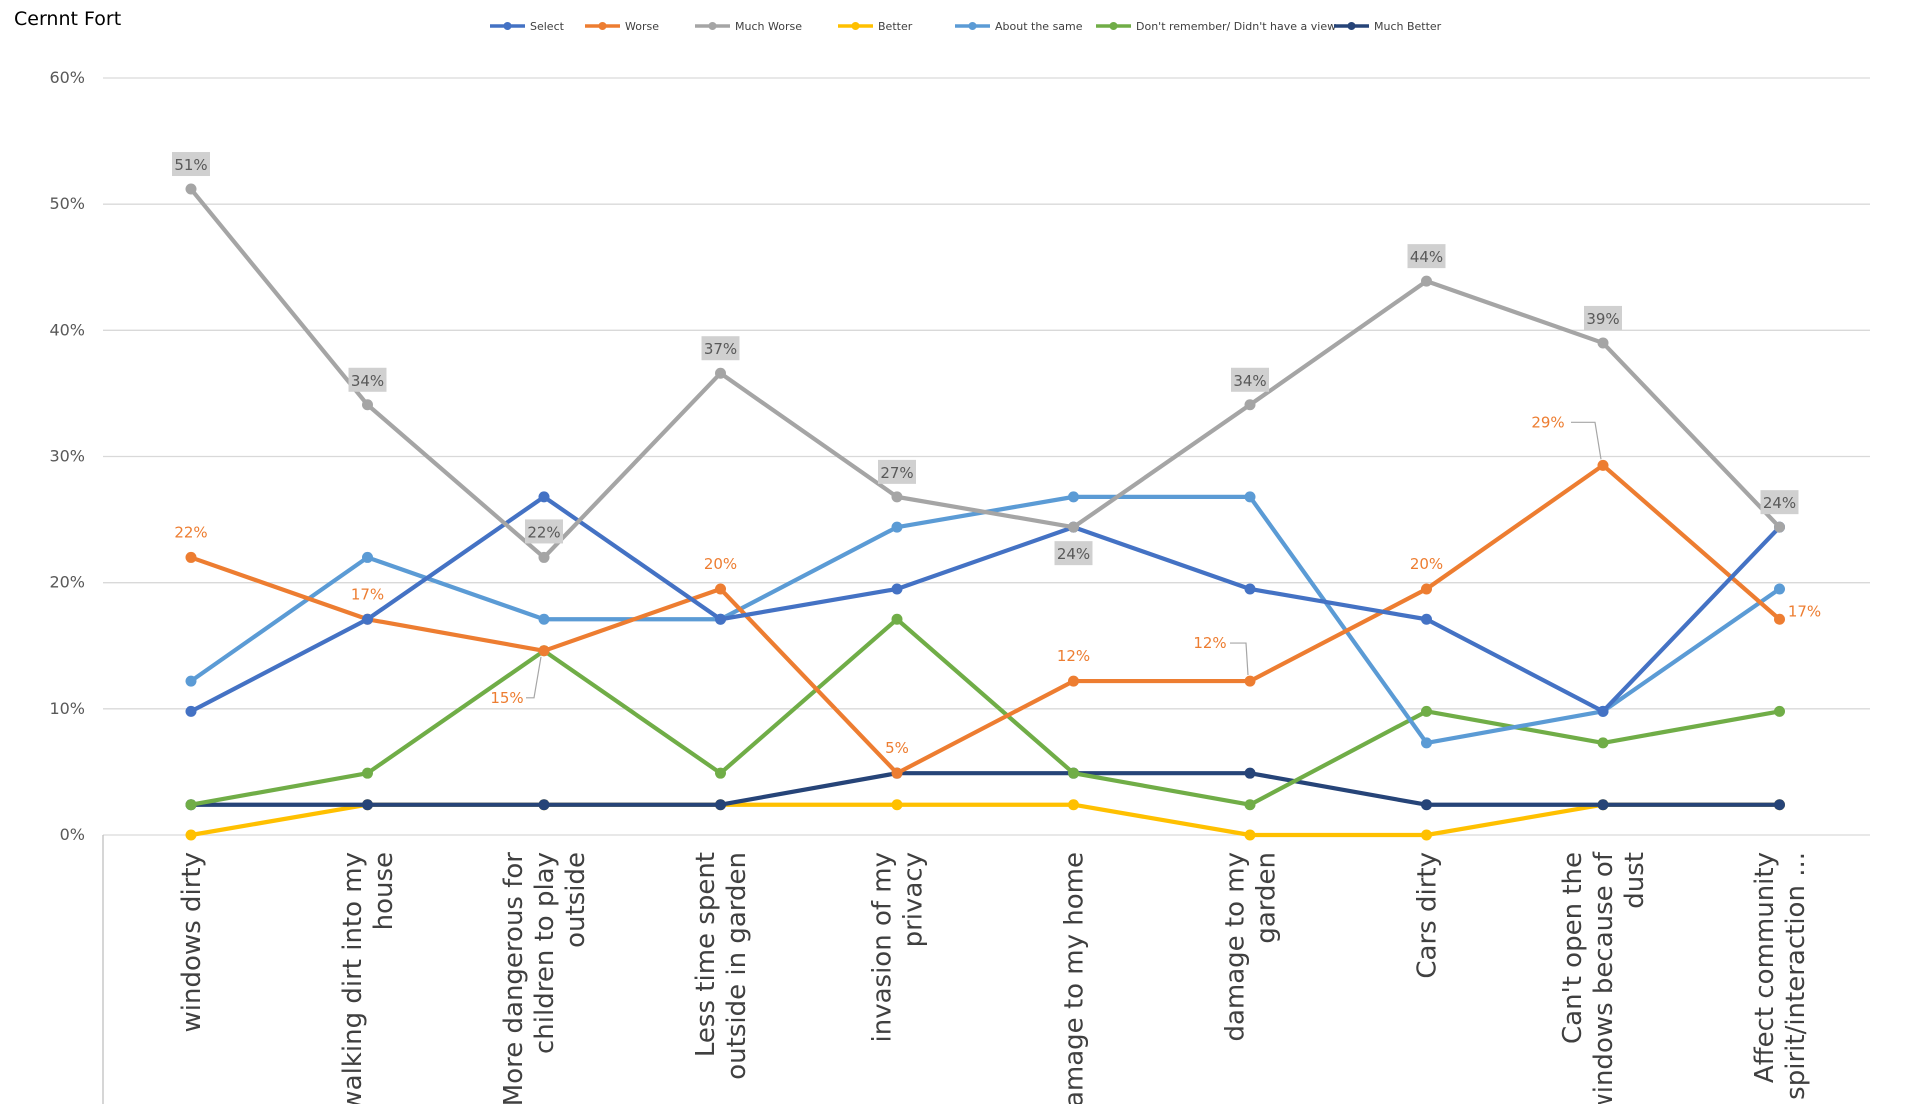 Image resolution: width=1922 pixels, height=1104 pixels. What do you see at coordinates (1779, 503) in the screenshot?
I see `data-label: 24%` at bounding box center [1779, 503].